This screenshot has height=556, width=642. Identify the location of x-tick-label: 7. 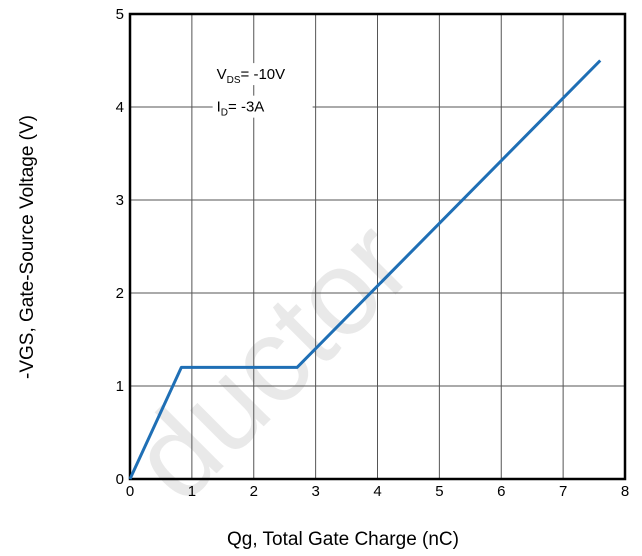
(563, 491).